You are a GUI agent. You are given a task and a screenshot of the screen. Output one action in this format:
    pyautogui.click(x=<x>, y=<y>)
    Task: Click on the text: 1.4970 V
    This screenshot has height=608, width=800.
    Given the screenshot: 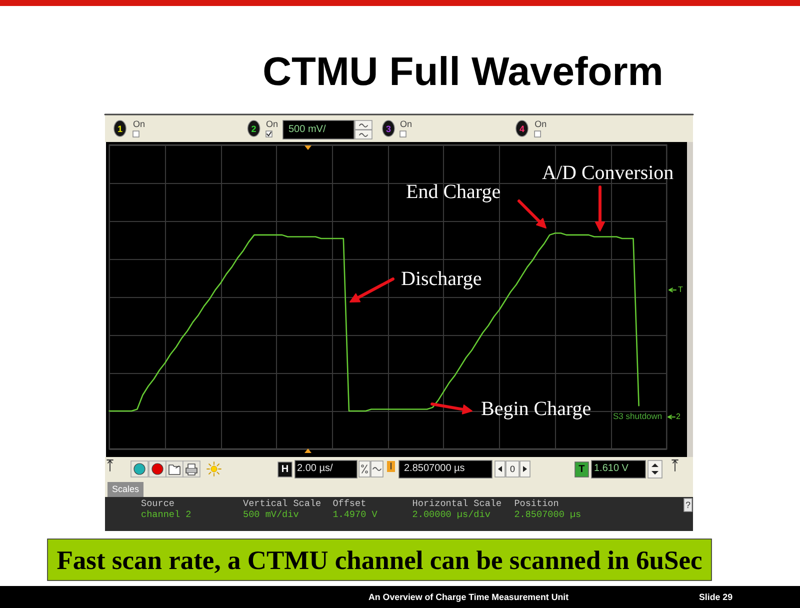 What is the action you would take?
    pyautogui.click(x=355, y=515)
    